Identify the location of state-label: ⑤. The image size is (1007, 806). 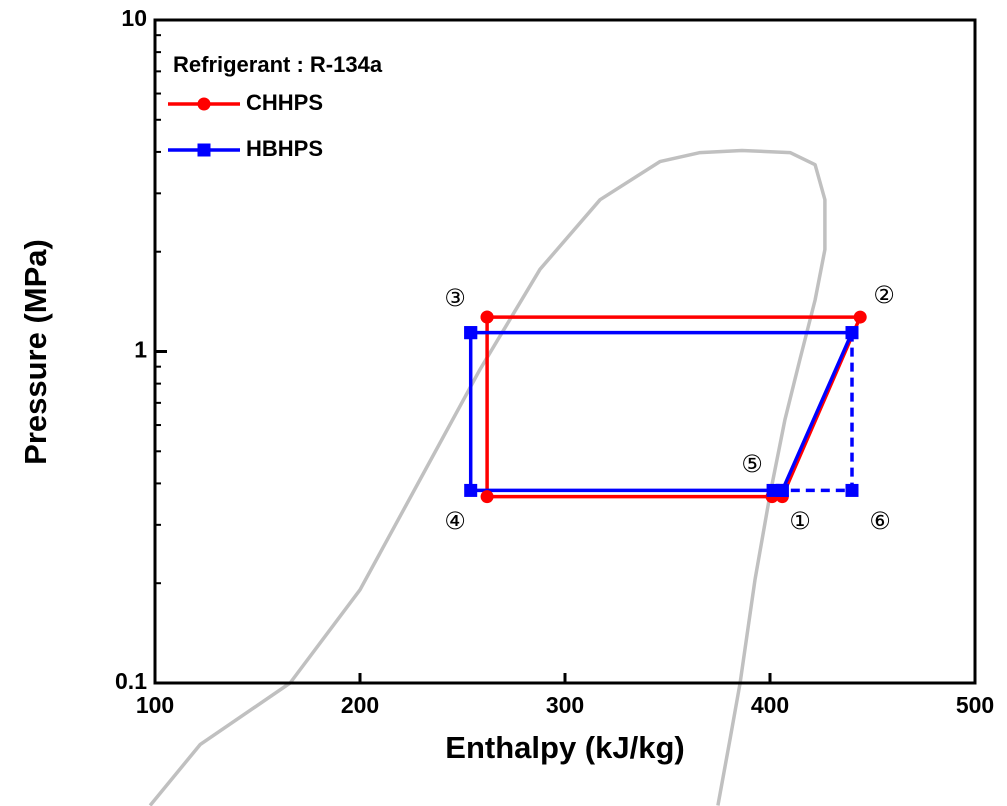
(752, 464).